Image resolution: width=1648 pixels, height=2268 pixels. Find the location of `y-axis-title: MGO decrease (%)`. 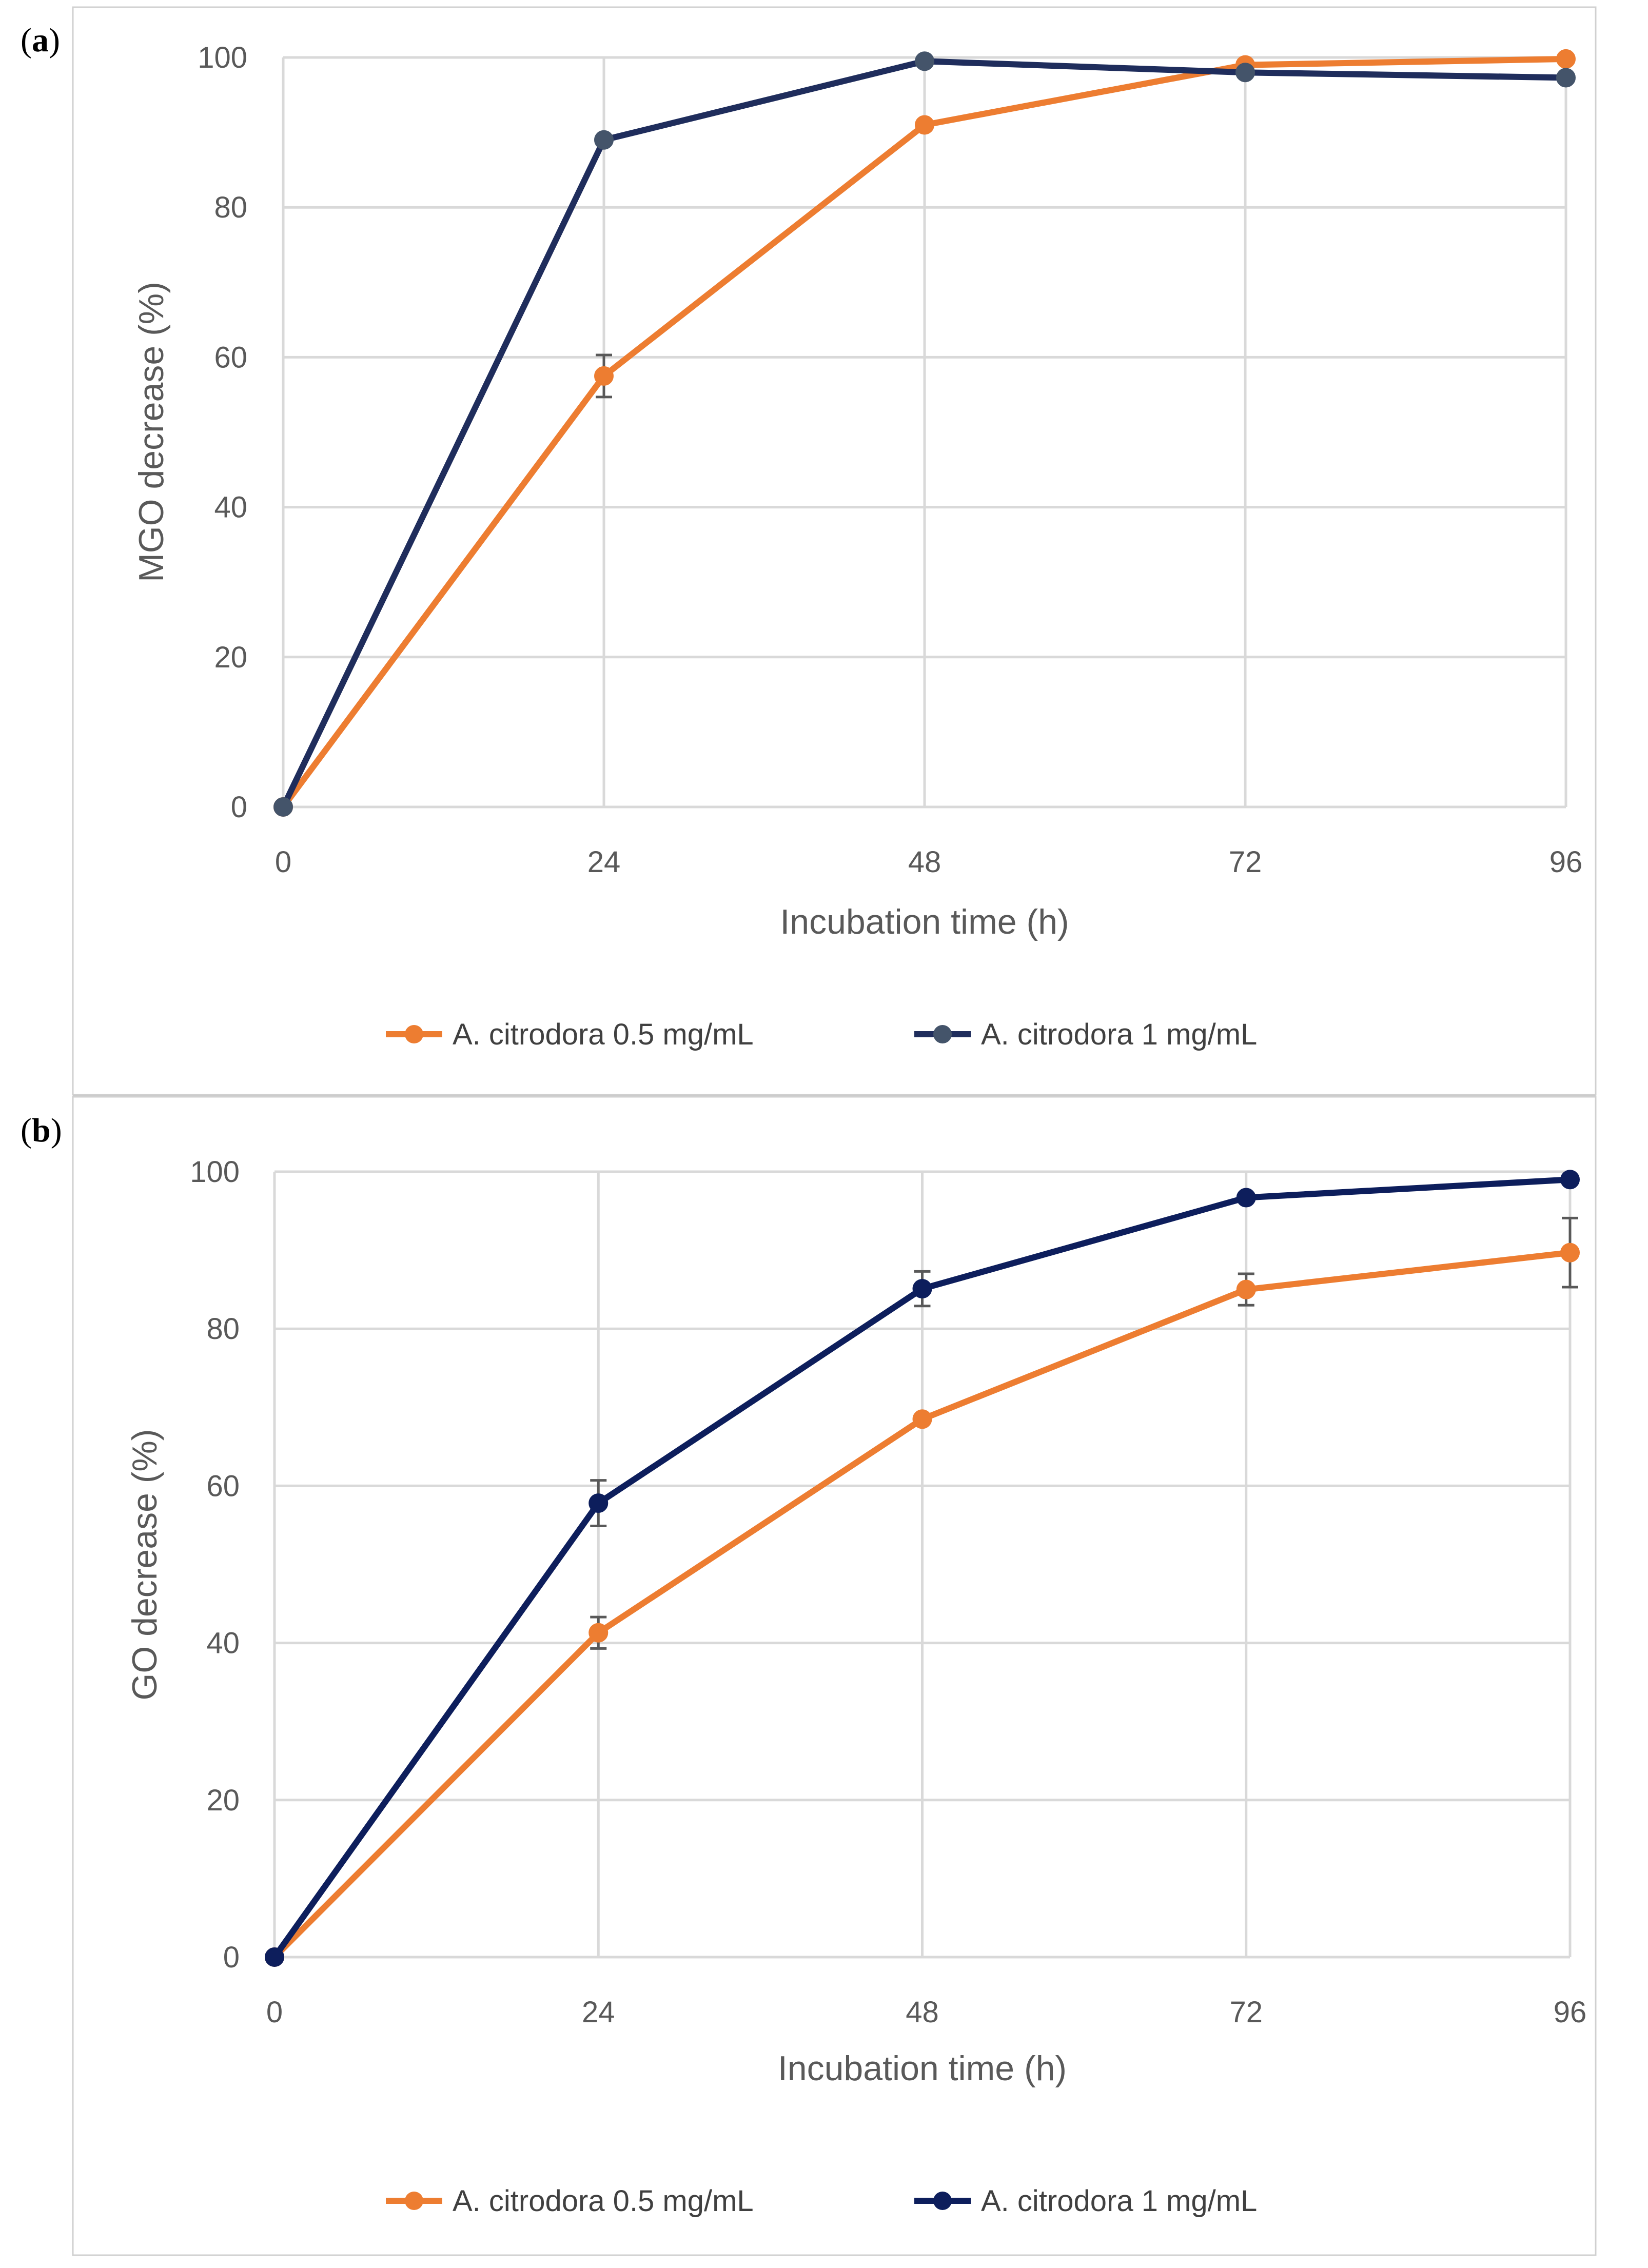

y-axis-title: MGO decrease (%) is located at coordinates (152, 432).